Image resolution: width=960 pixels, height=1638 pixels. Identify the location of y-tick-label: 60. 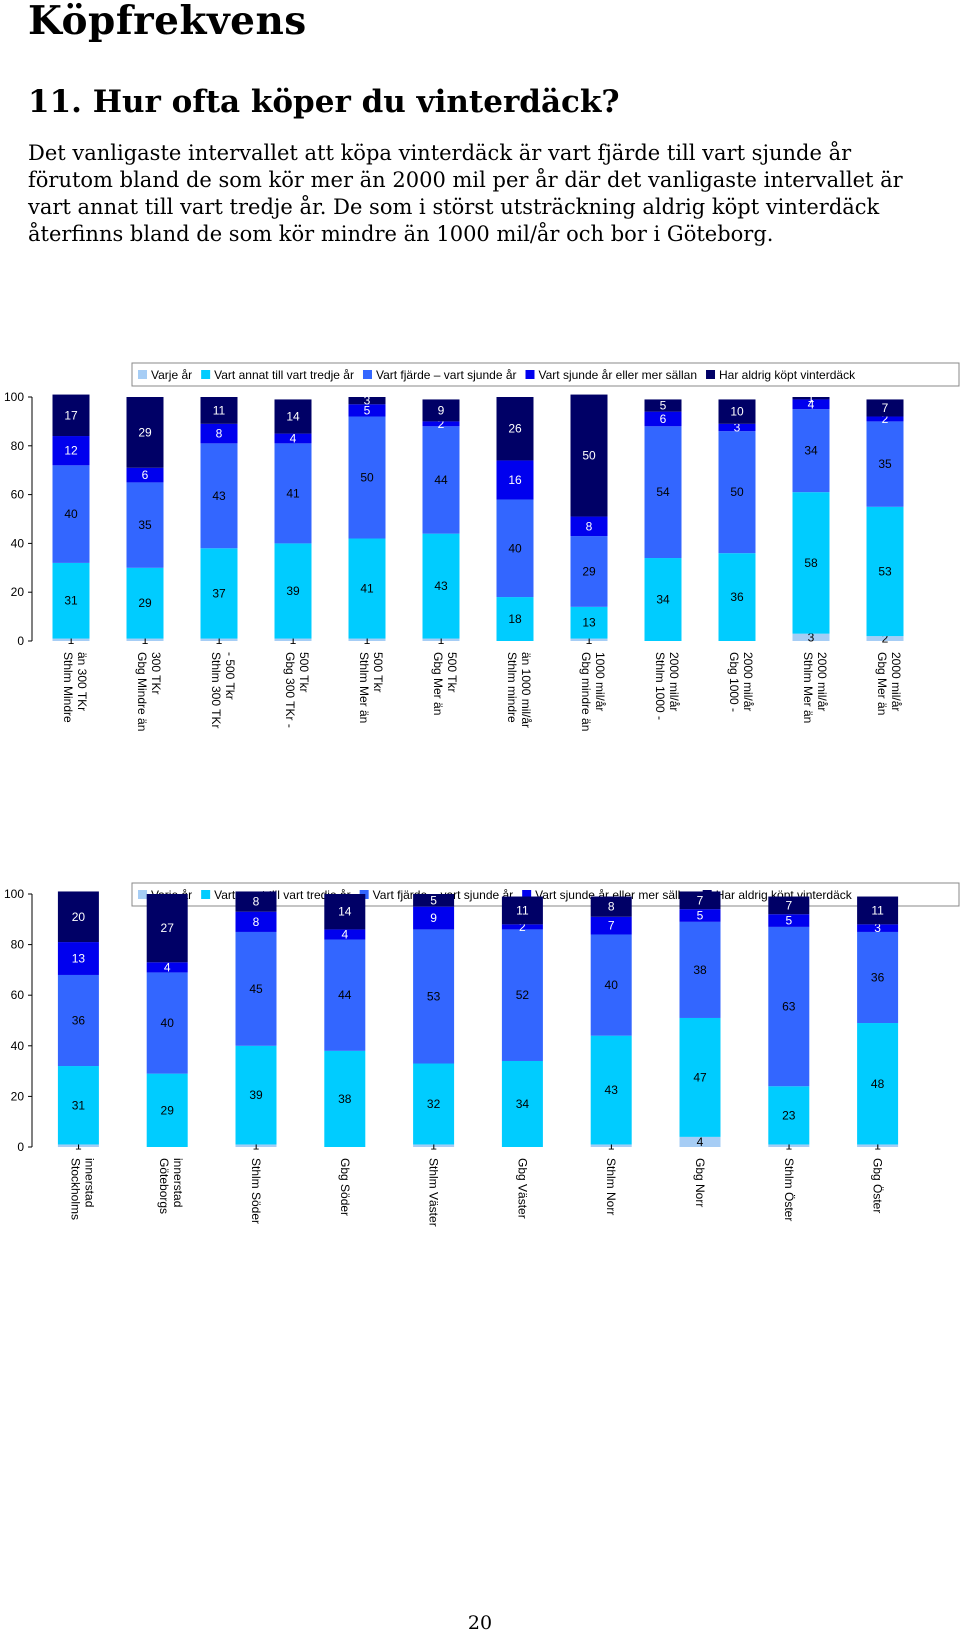
(18, 995).